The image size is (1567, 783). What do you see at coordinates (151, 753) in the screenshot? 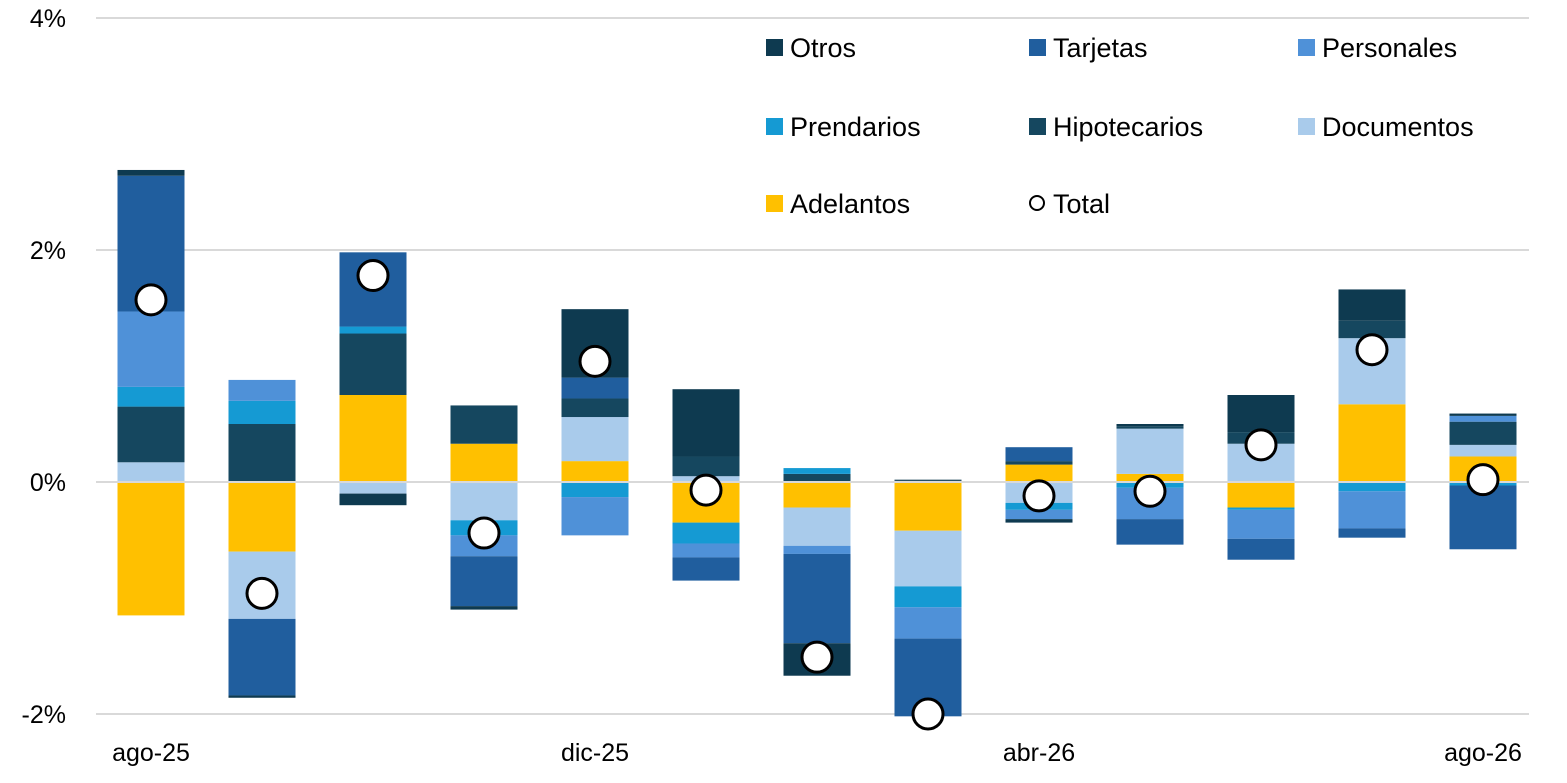
I see `x-tick-label: ago-25` at bounding box center [151, 753].